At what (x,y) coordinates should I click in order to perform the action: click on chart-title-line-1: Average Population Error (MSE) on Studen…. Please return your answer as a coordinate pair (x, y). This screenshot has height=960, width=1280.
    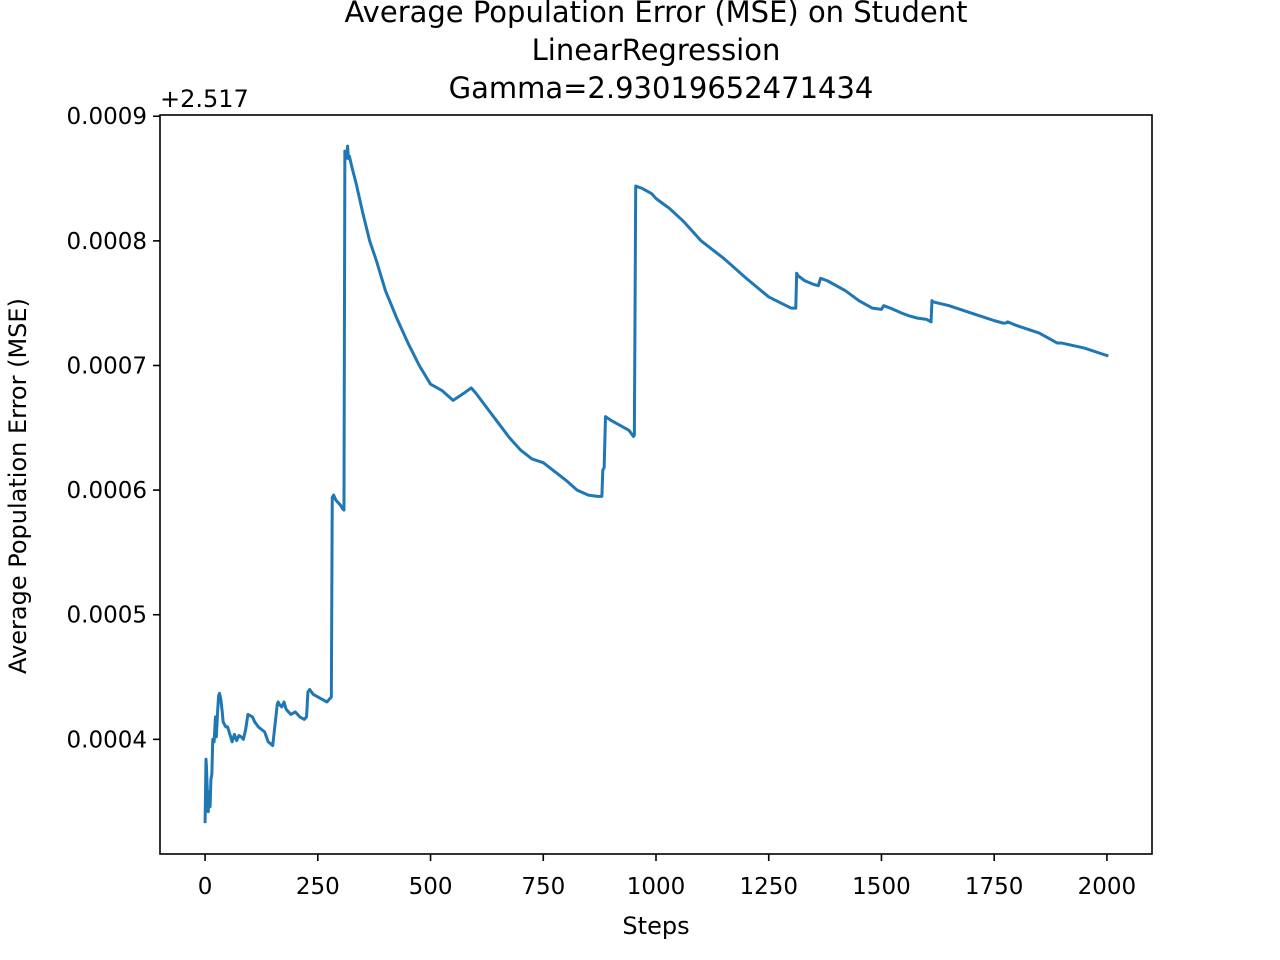
    Looking at the image, I should click on (656, 14).